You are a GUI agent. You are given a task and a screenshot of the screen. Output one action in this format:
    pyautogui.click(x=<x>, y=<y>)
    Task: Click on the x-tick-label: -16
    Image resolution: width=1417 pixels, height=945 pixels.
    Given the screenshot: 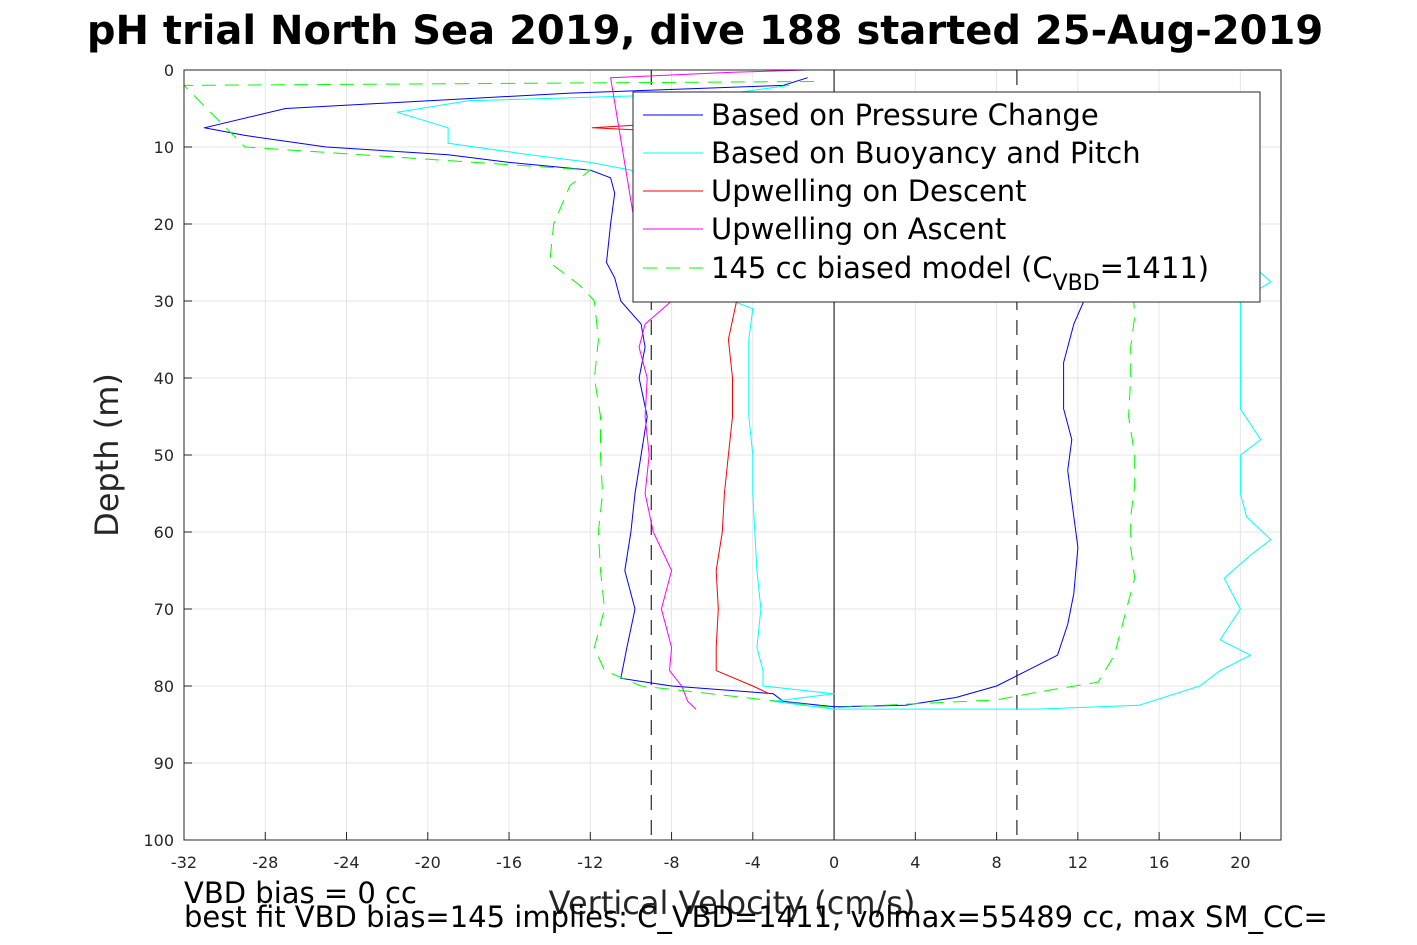 What is the action you would take?
    pyautogui.click(x=509, y=862)
    